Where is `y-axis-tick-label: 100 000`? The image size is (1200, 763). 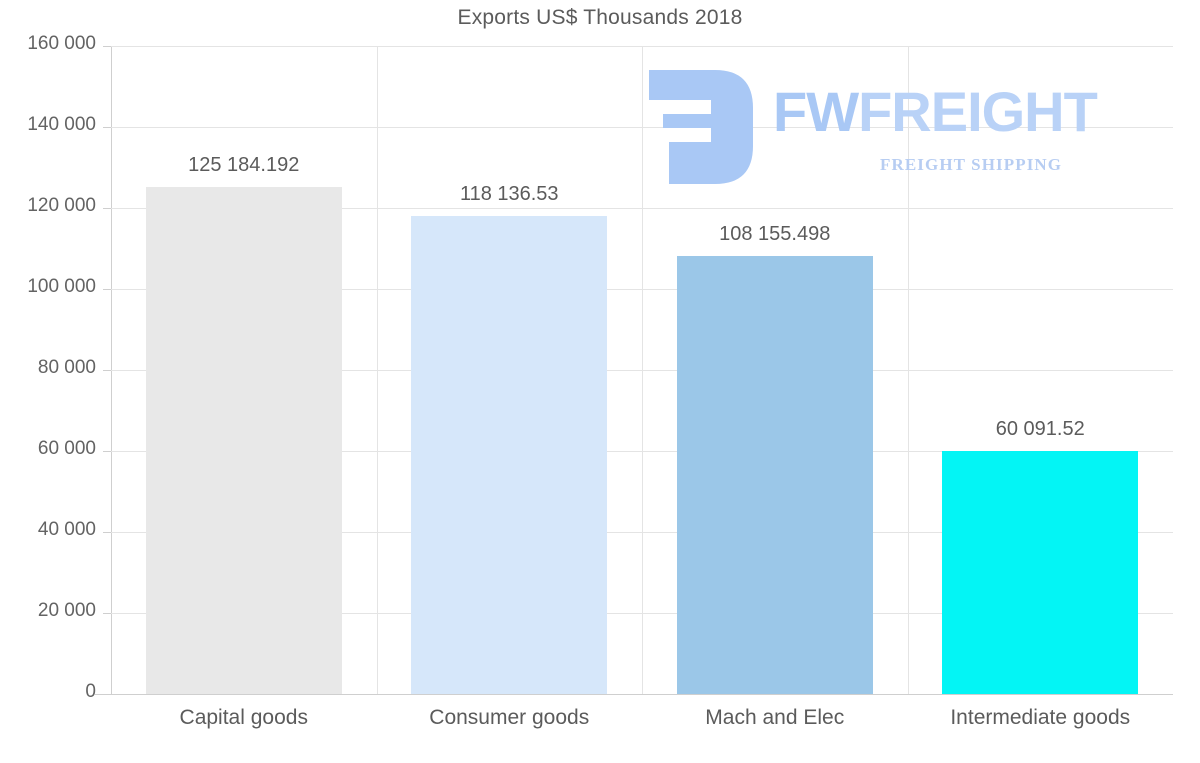 y-axis-tick-label: 100 000 is located at coordinates (61, 286).